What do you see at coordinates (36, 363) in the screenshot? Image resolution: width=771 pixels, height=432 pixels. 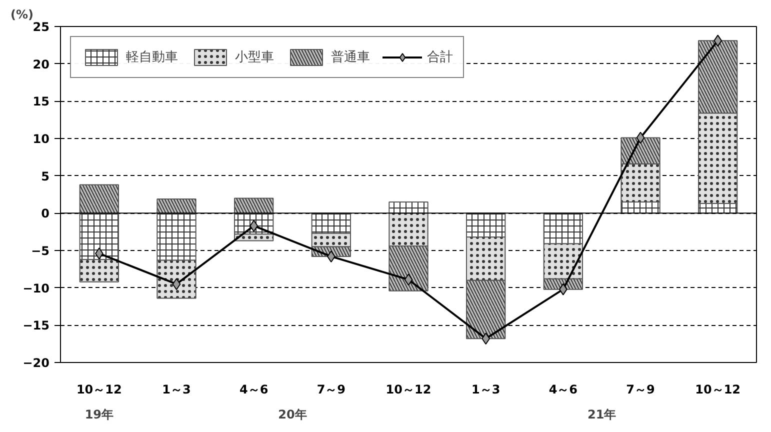 I see `y-tick-label: −20` at bounding box center [36, 363].